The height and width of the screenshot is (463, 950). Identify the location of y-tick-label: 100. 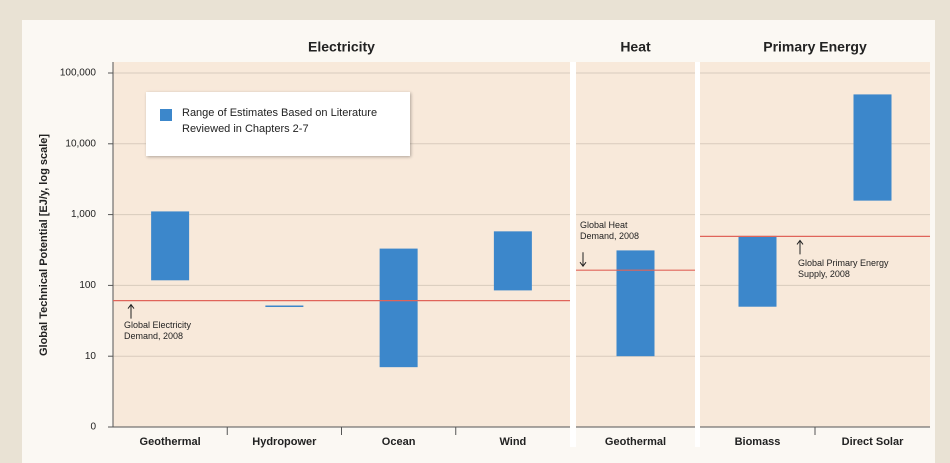
(87, 285).